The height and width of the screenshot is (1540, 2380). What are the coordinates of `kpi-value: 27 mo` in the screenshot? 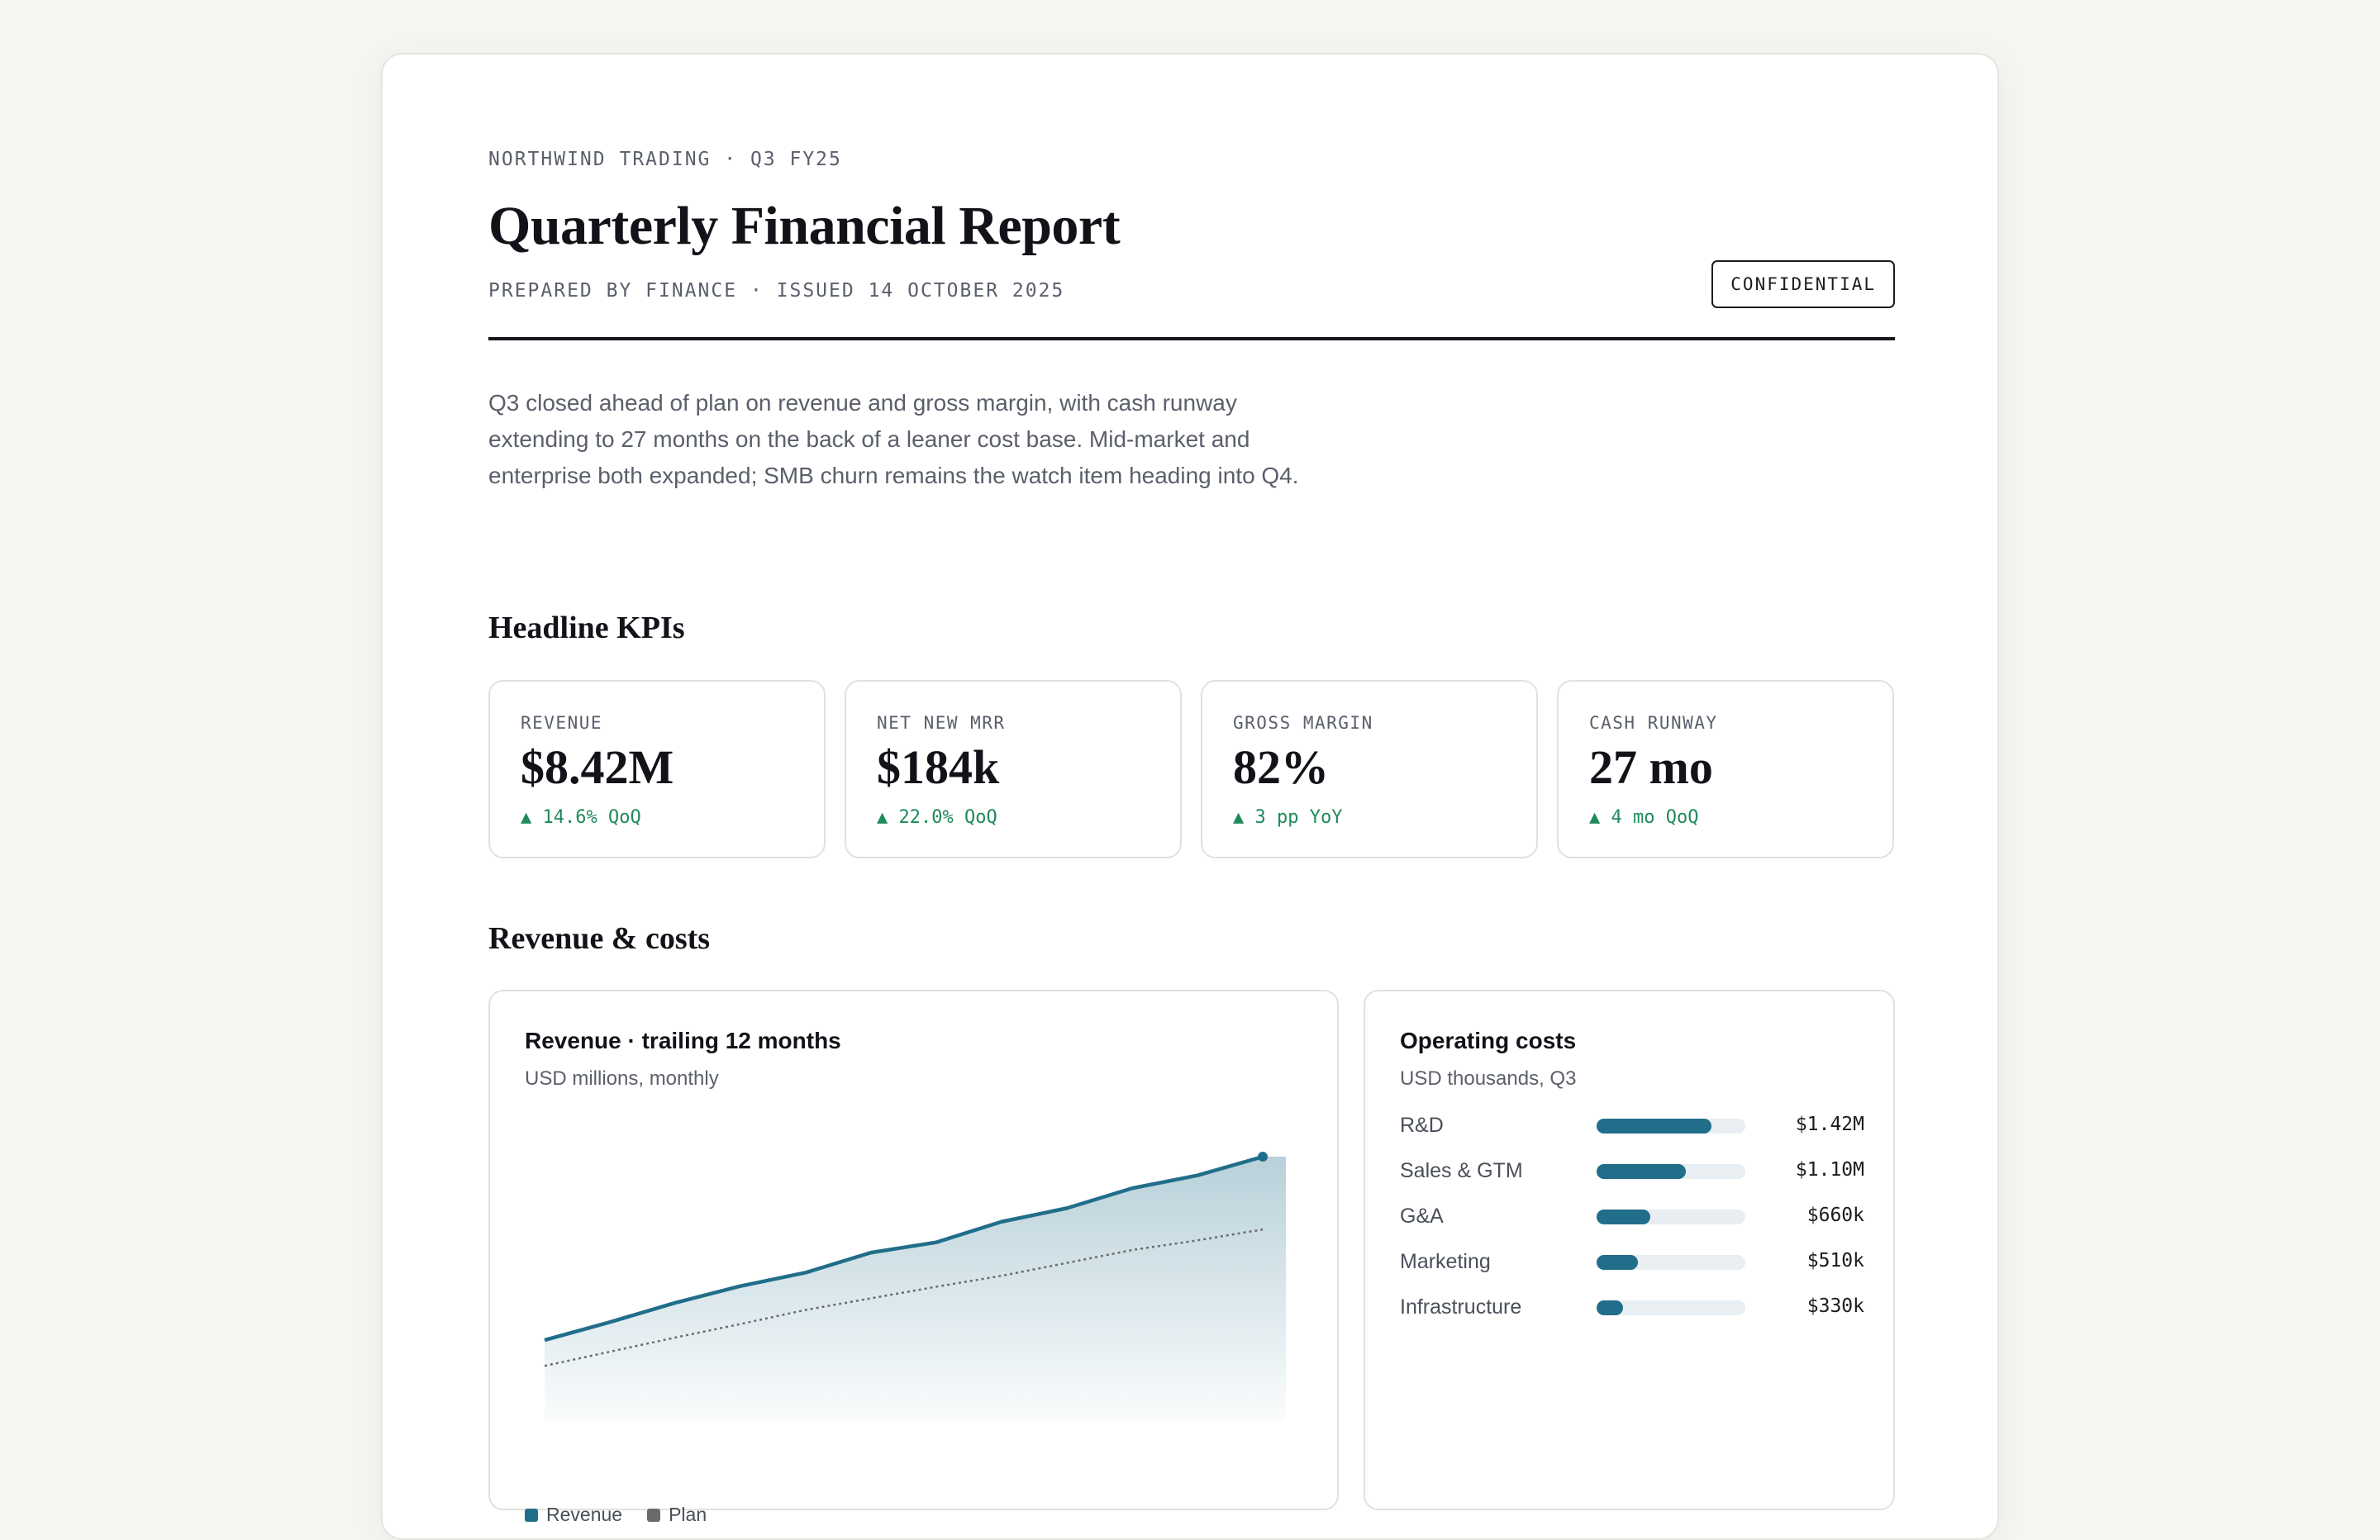 It's located at (1651, 767).